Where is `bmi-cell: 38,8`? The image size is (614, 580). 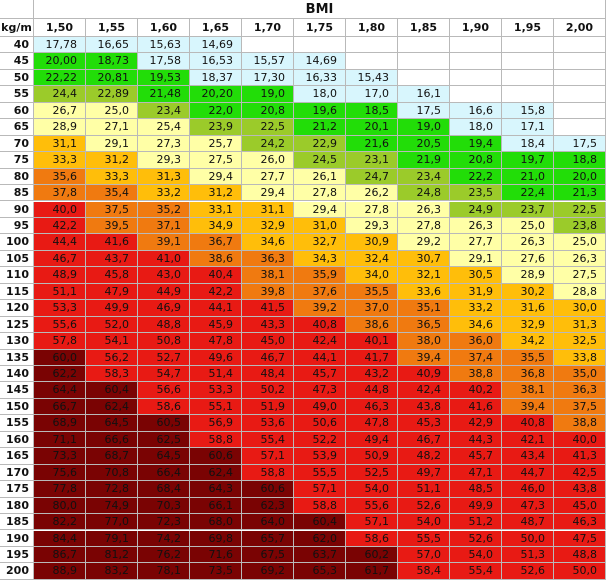
bmi-cell: 38,8 is located at coordinates (476, 374).